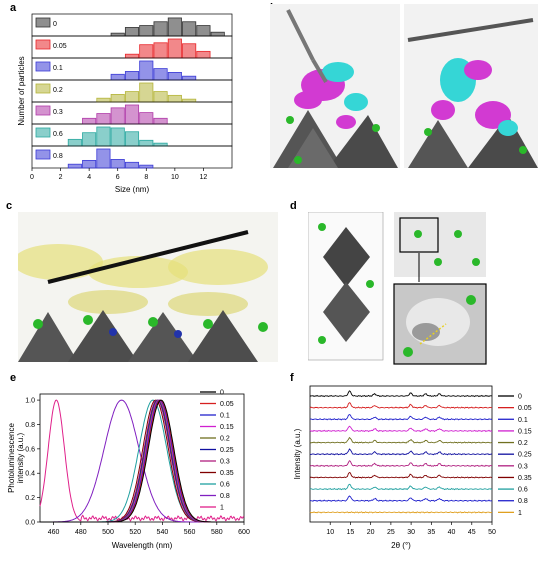  What do you see at coordinates (135, 532) in the screenshot?
I see `x-tick-label: 520` at bounding box center [135, 532].